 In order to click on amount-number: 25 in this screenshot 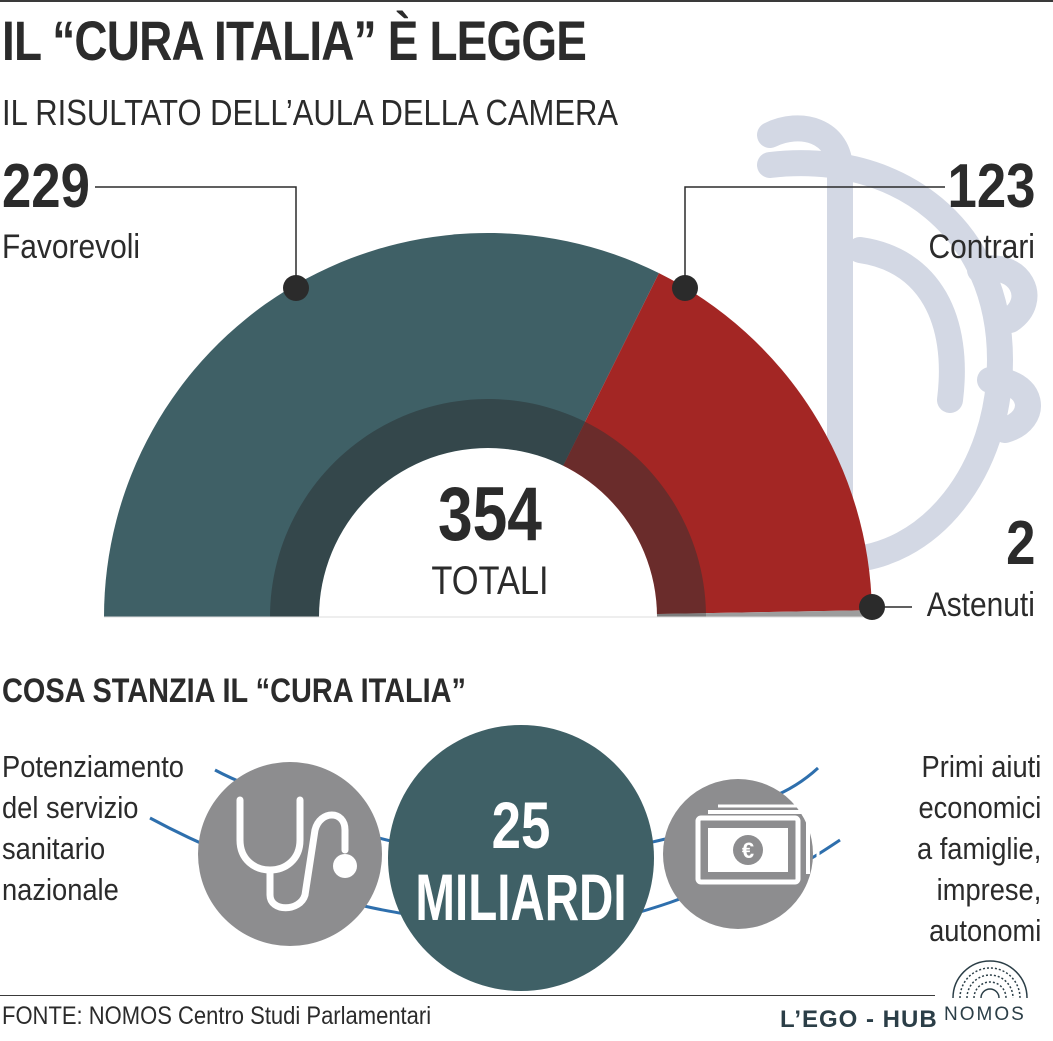, I will do `click(521, 825)`.